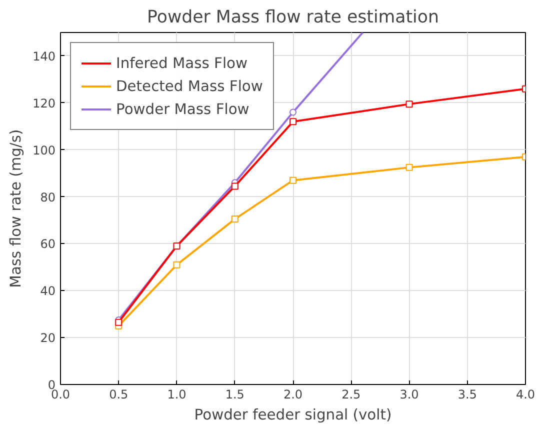 This screenshot has height=426, width=537. I want to click on x-tick-label: 2.5, so click(351, 395).